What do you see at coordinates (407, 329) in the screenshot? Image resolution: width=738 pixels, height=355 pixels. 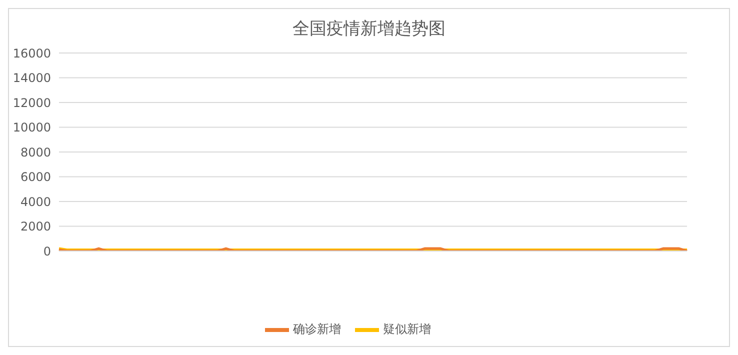 I see `legend-label: 疑似新增` at bounding box center [407, 329].